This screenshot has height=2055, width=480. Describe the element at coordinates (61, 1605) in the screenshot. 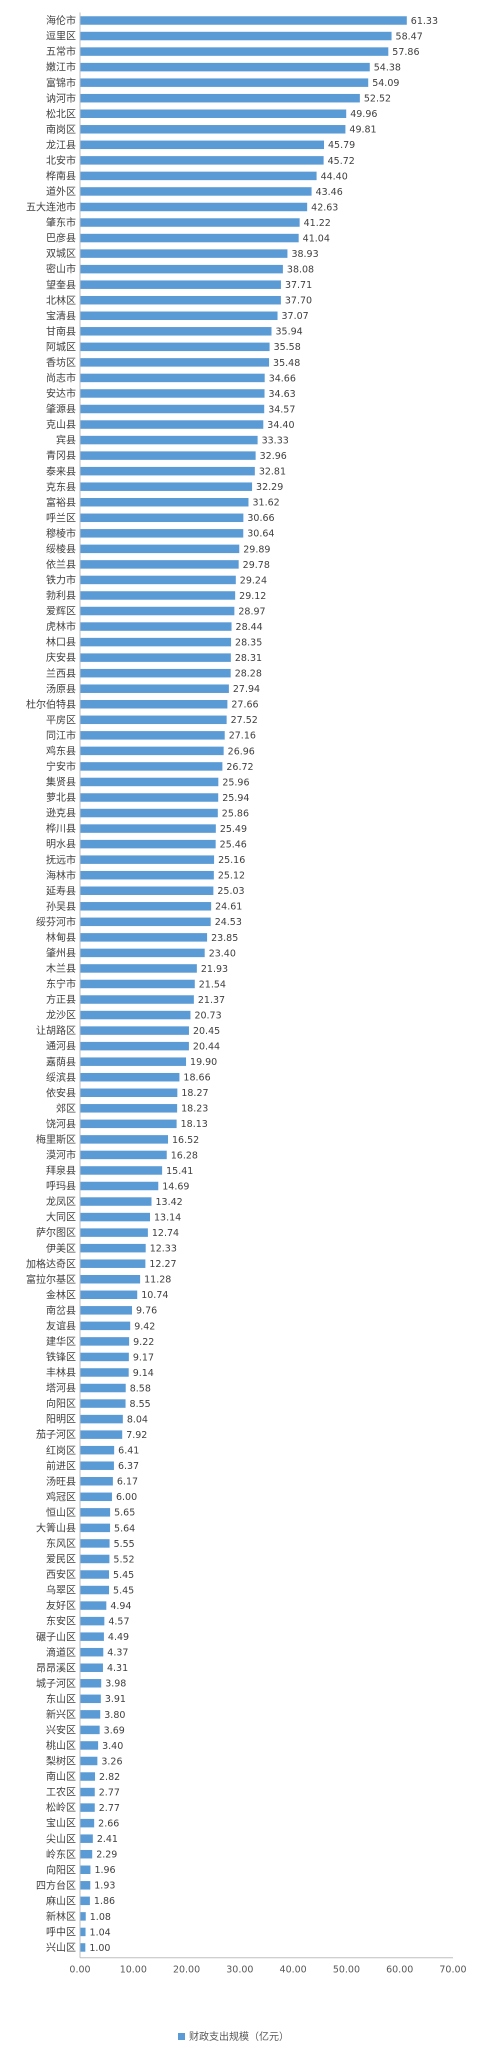

I see `category-label: 友好区` at that location.